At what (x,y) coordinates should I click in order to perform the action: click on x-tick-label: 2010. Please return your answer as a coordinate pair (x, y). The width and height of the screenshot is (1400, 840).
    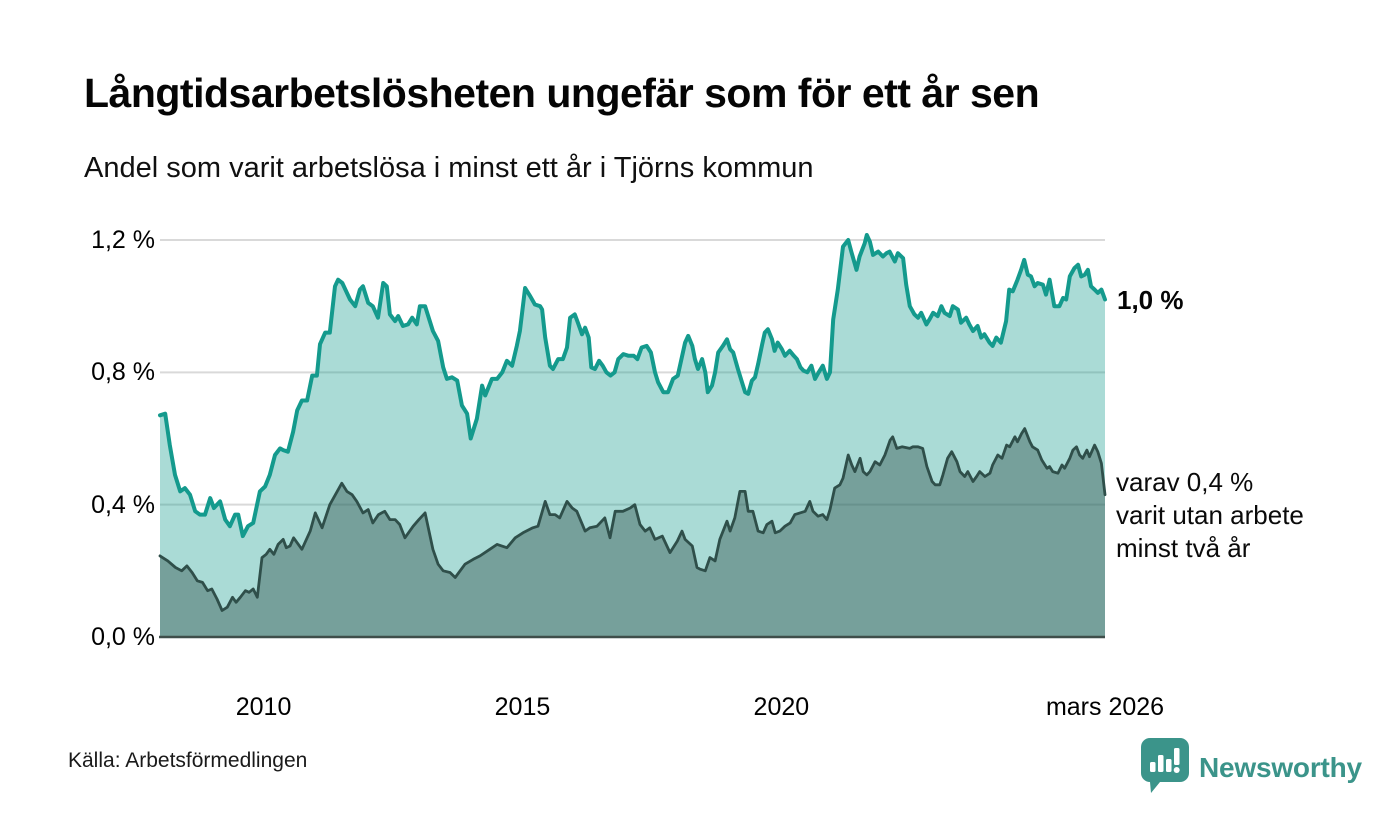
    Looking at the image, I should click on (263, 707).